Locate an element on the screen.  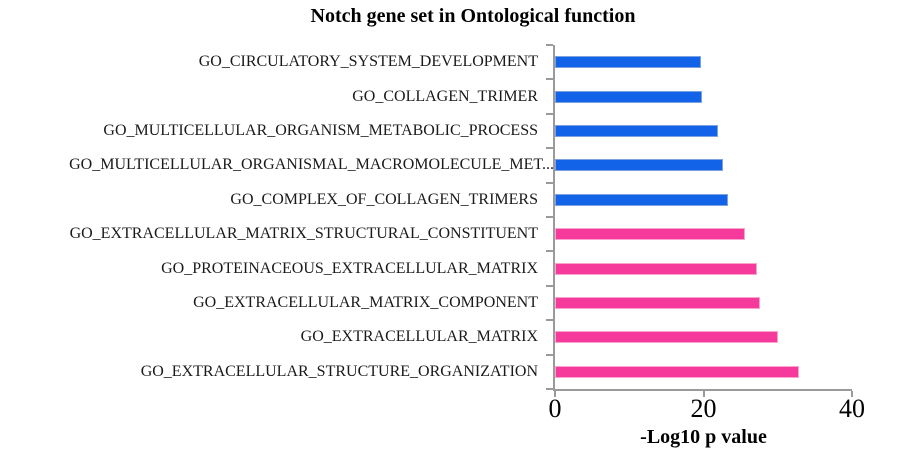
category-label: GO_PROTEINACEOUS_EXTRACELLULAR_MATRIX is located at coordinates (349, 268).